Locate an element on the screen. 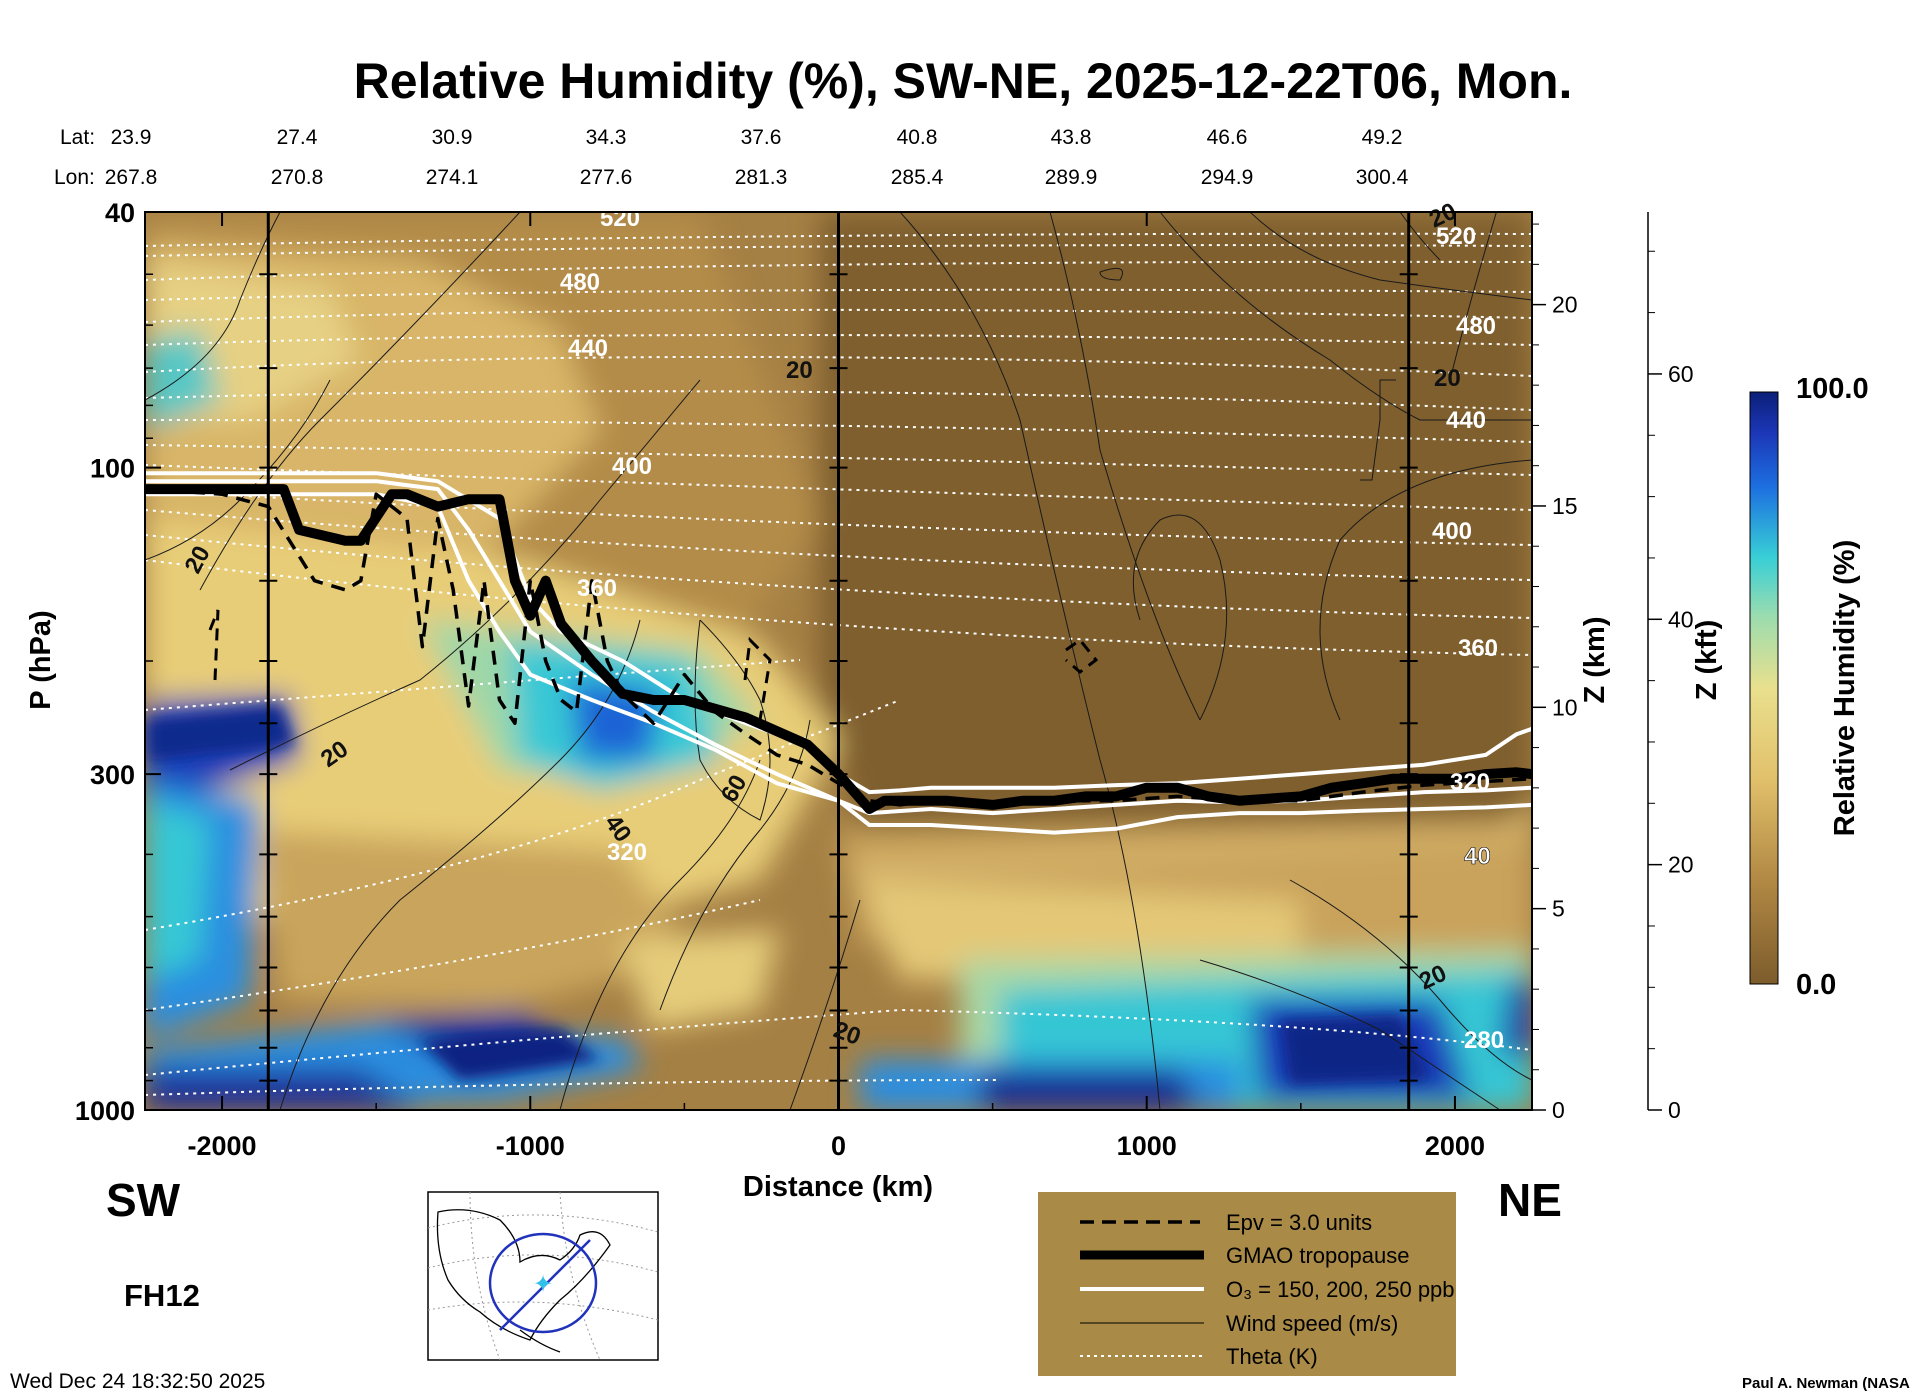 This screenshot has height=1394, width=1926. station-lat: 27.4 is located at coordinates (297, 137).